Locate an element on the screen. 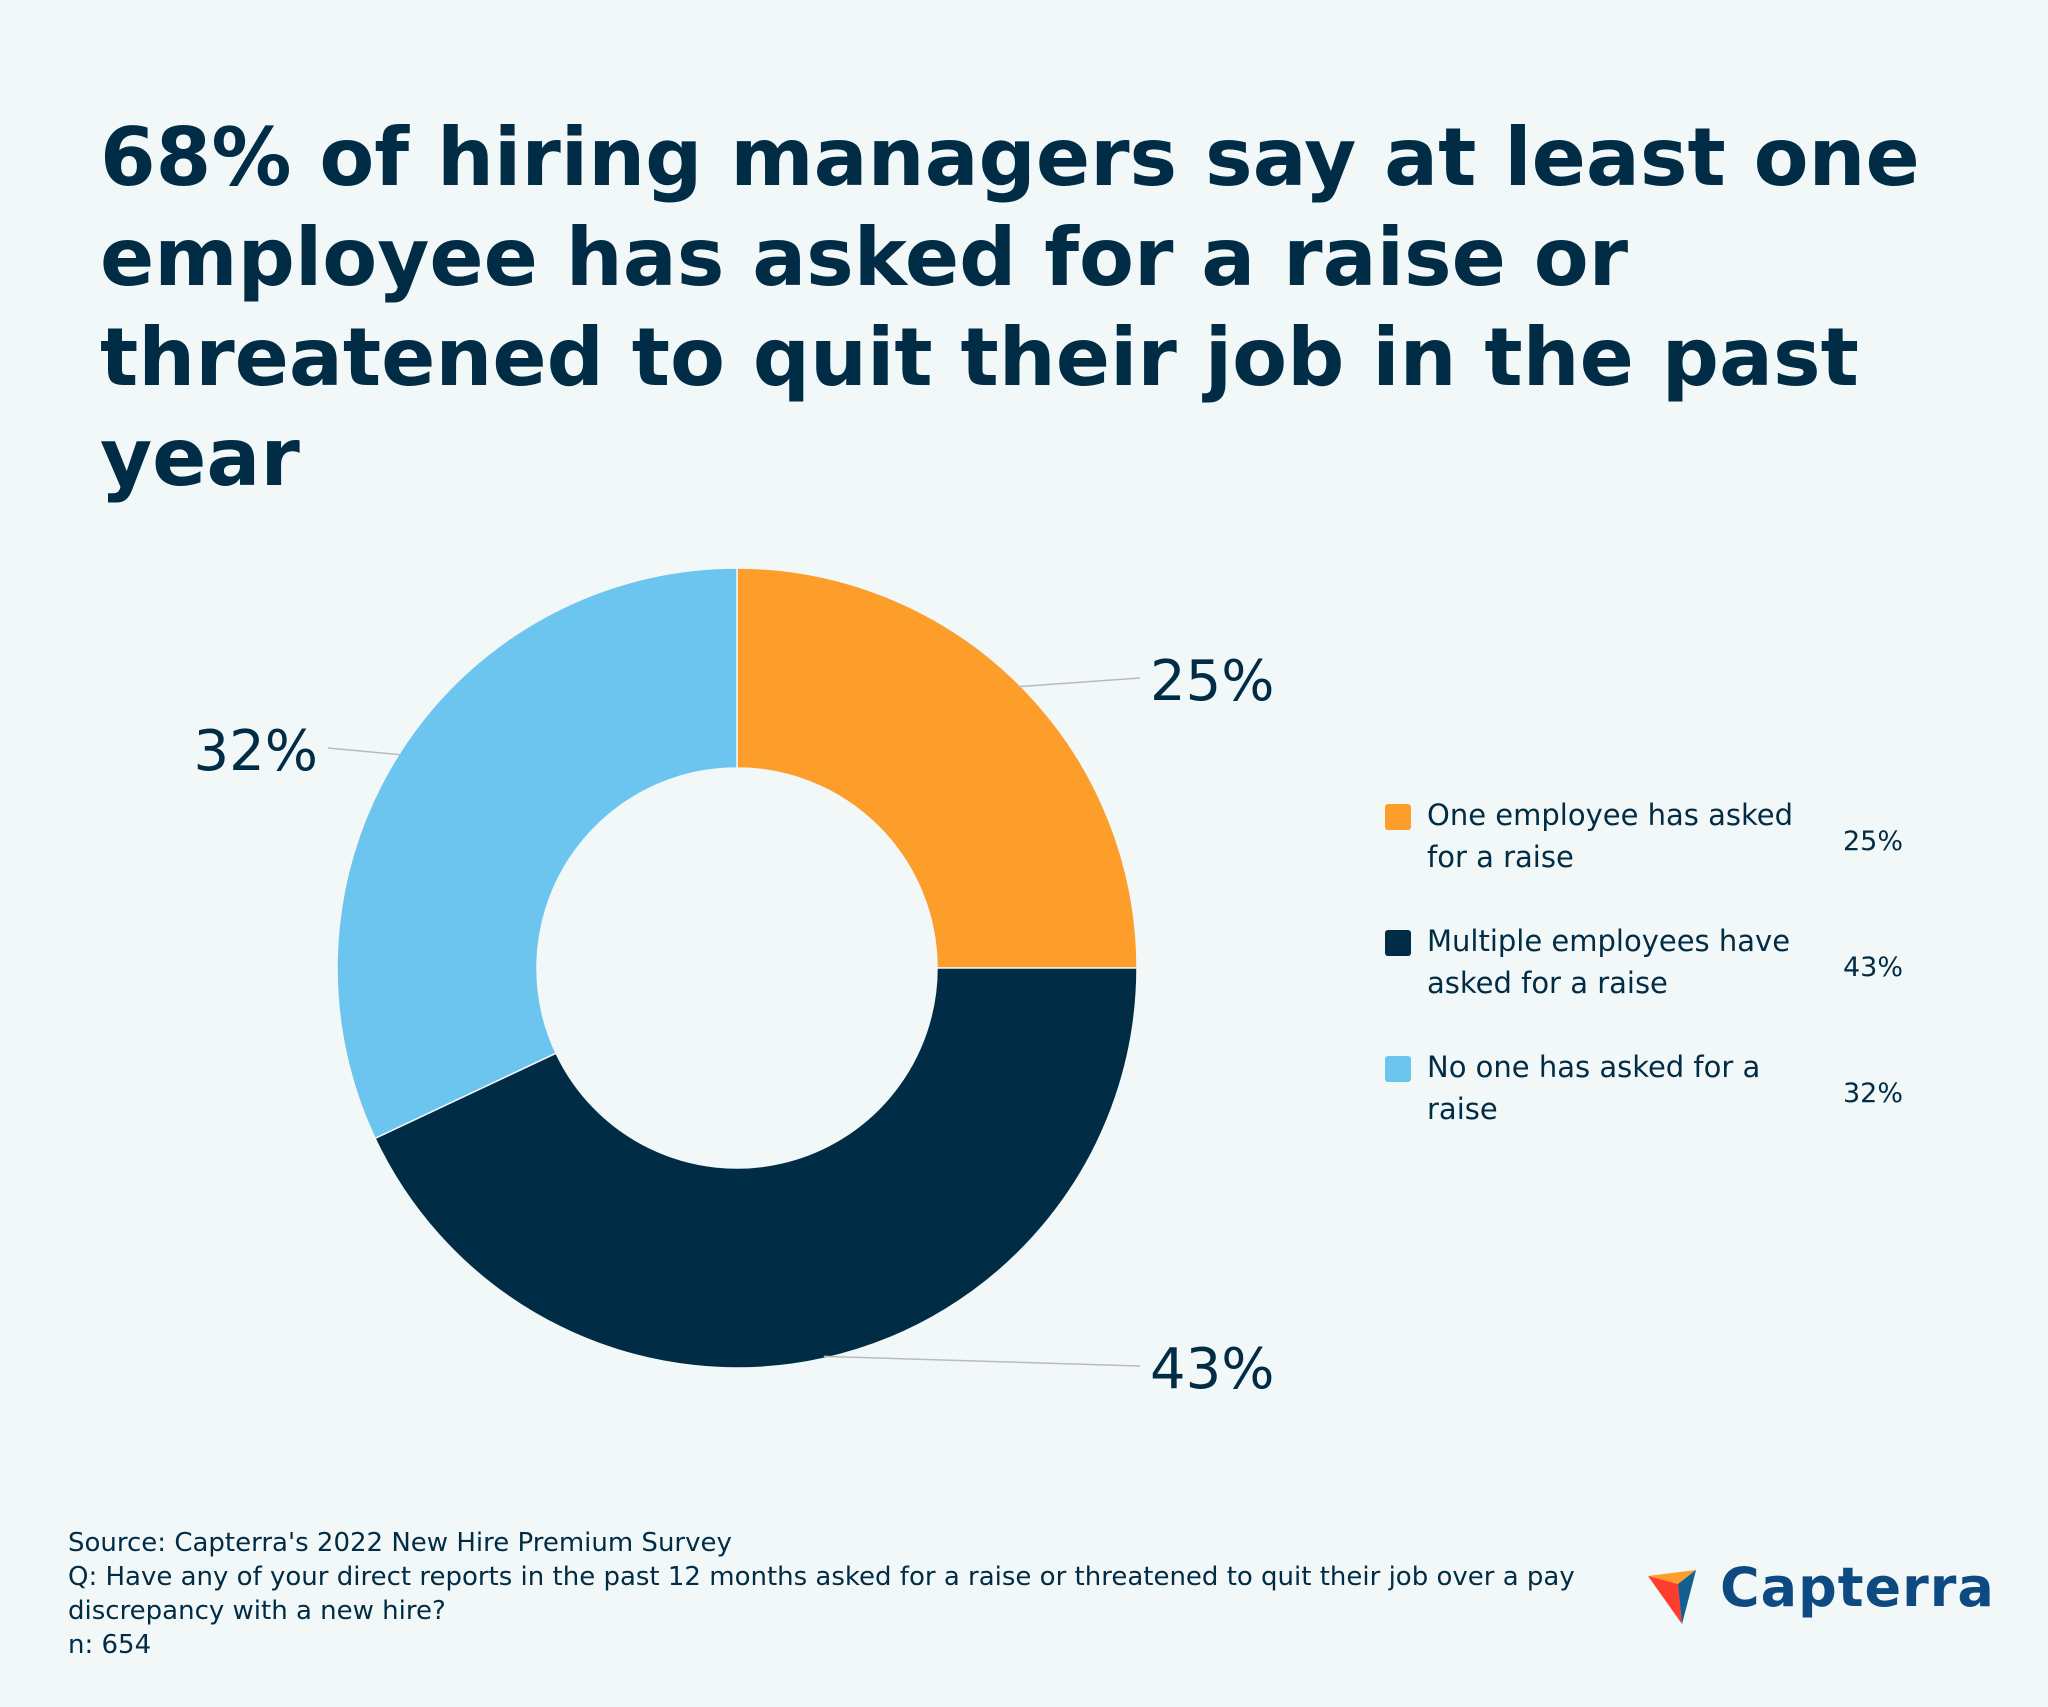 The image size is (2048, 1707). title-line-2: employee has asked for a raise or is located at coordinates (864, 257).